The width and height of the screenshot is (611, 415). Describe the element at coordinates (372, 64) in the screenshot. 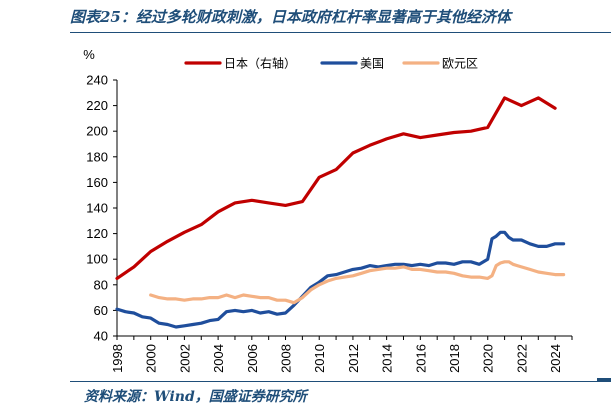

I see `legend-label: 美国` at that location.